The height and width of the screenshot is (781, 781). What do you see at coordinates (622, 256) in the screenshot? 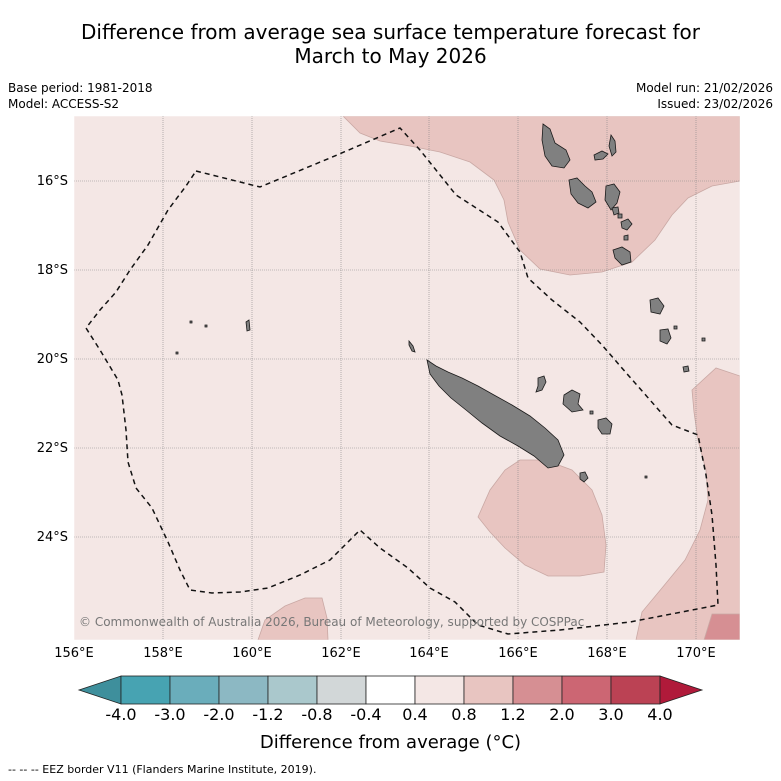
I see `erromango-island` at bounding box center [622, 256].